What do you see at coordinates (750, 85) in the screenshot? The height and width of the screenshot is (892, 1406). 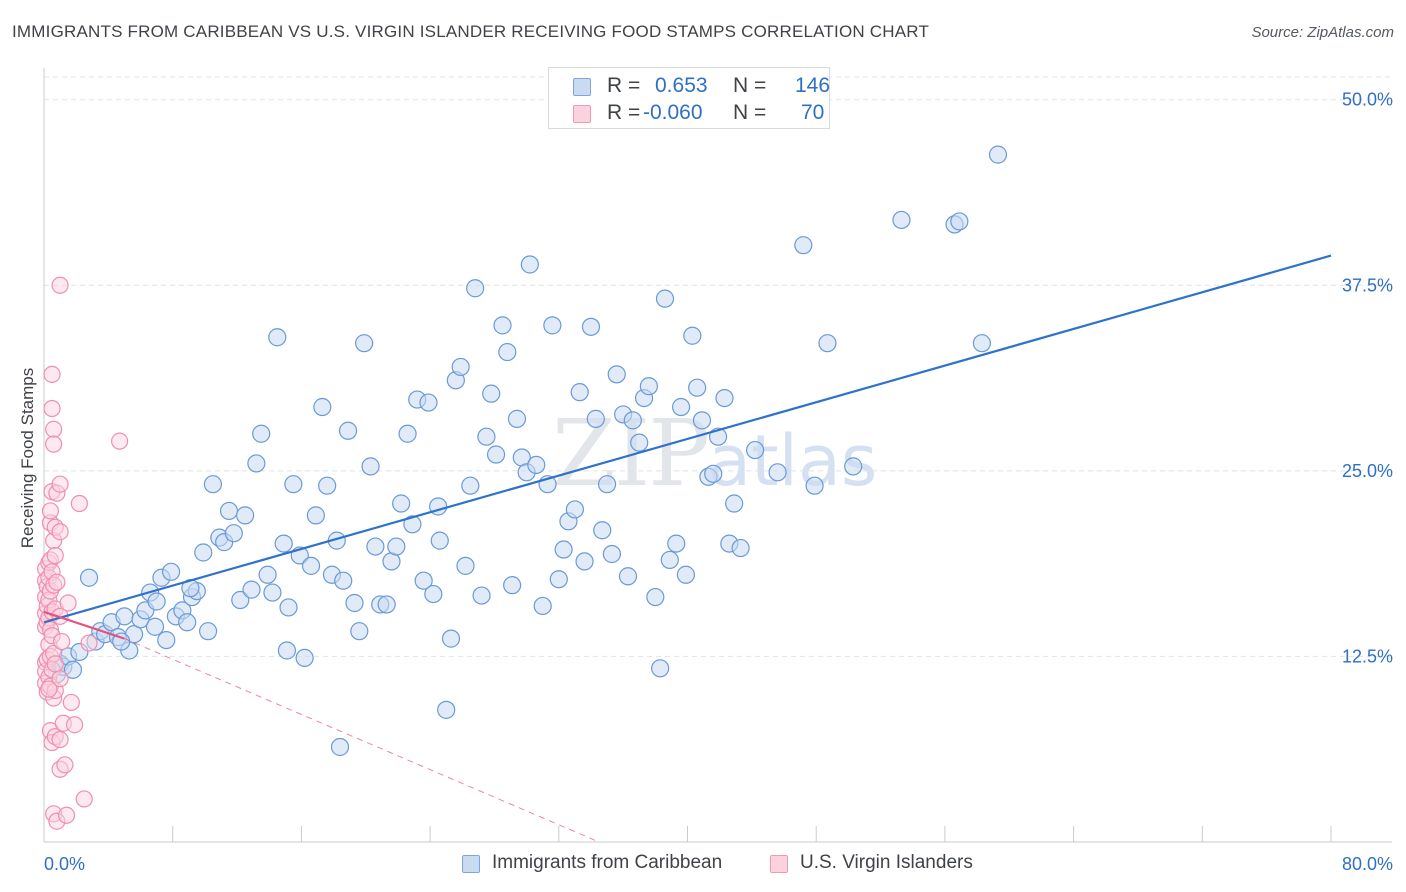 I see `n-label: N =` at bounding box center [750, 85].